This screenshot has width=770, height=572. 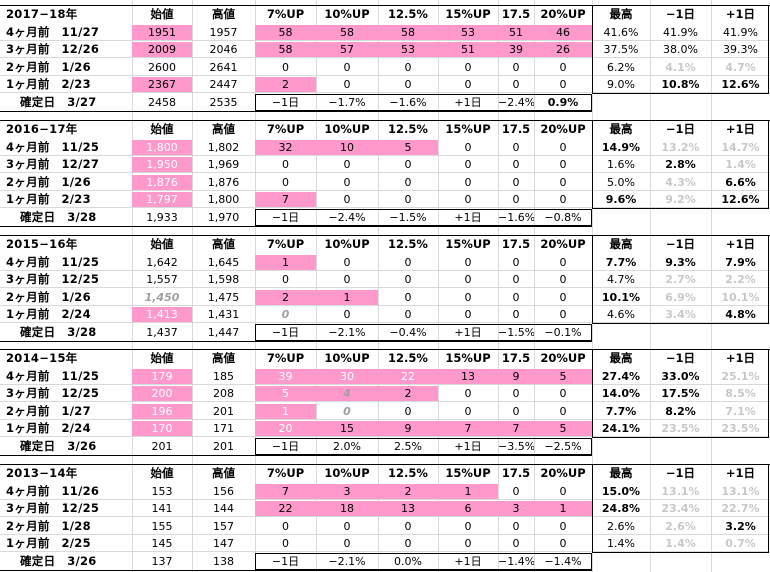 What do you see at coordinates (740, 32) in the screenshot?
I see `table-cell: 41.9%` at bounding box center [740, 32].